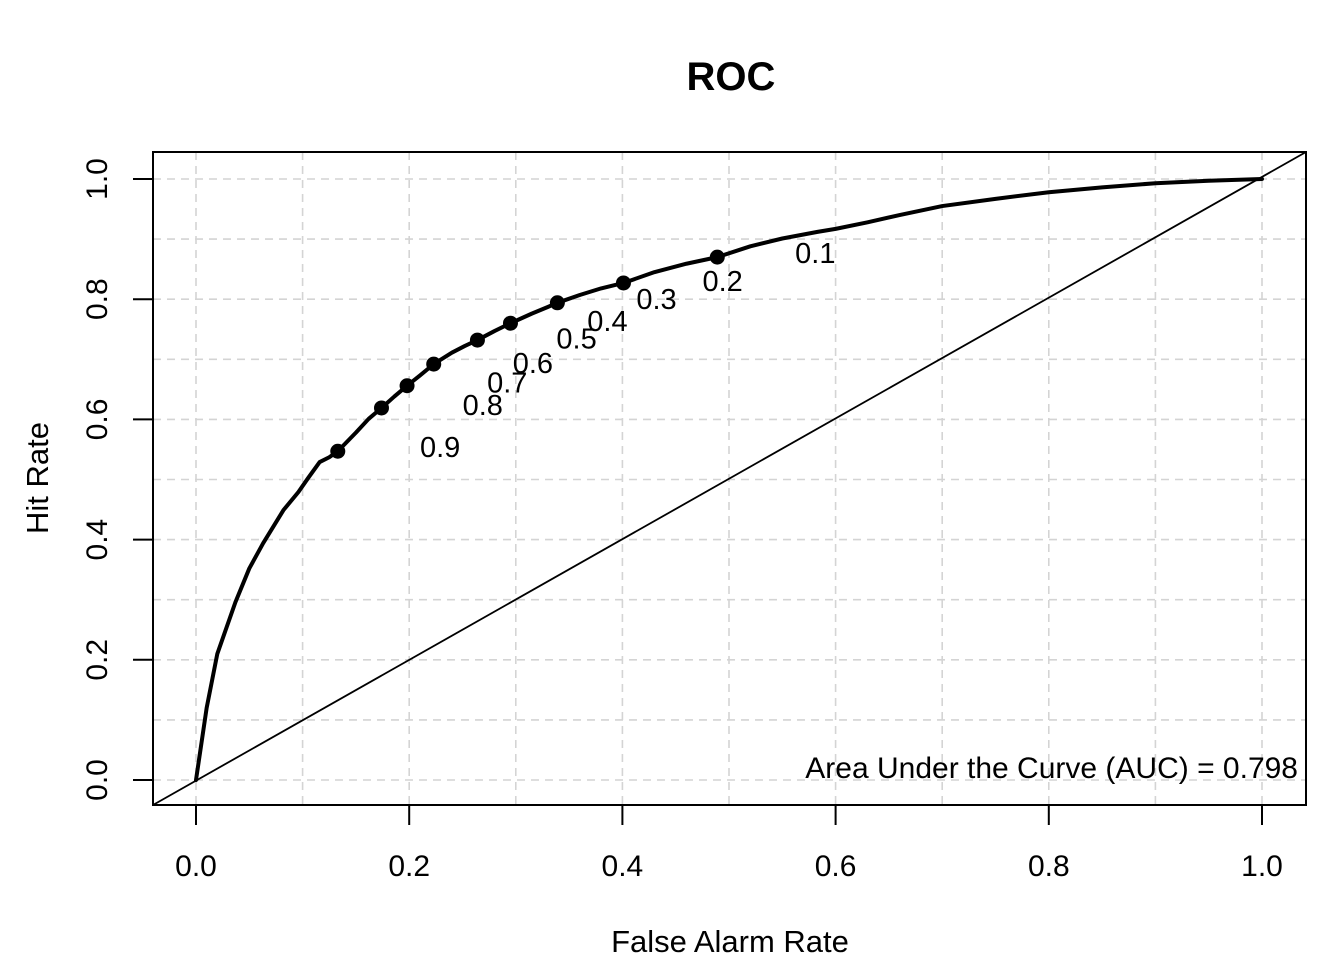 The height and width of the screenshot is (965, 1344). What do you see at coordinates (97, 660) in the screenshot?
I see `y-axis-tick-label: 0.2` at bounding box center [97, 660].